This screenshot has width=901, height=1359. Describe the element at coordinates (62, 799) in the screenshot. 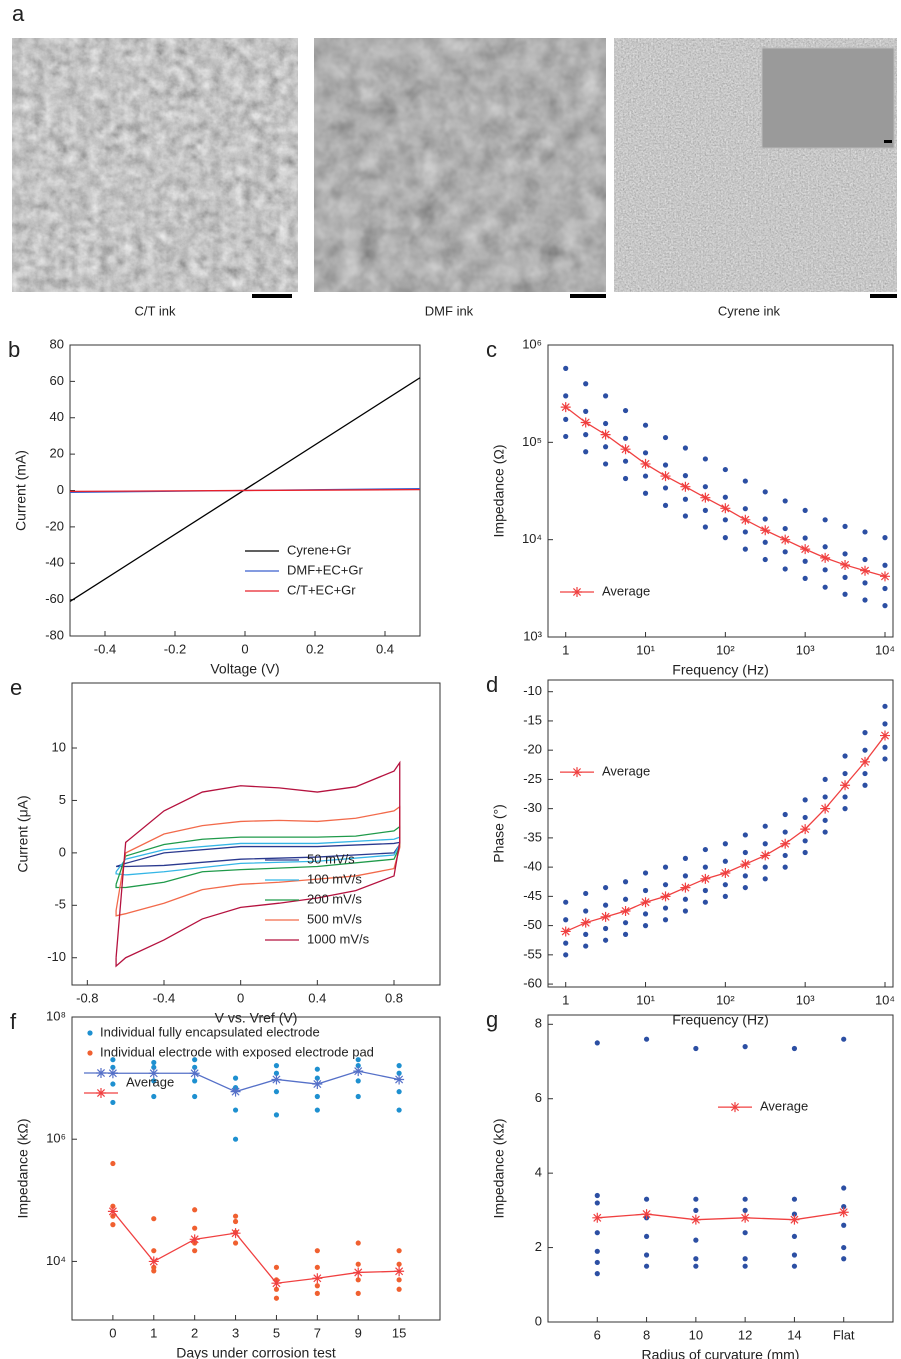

I see `y-tick-label: 5` at that location.